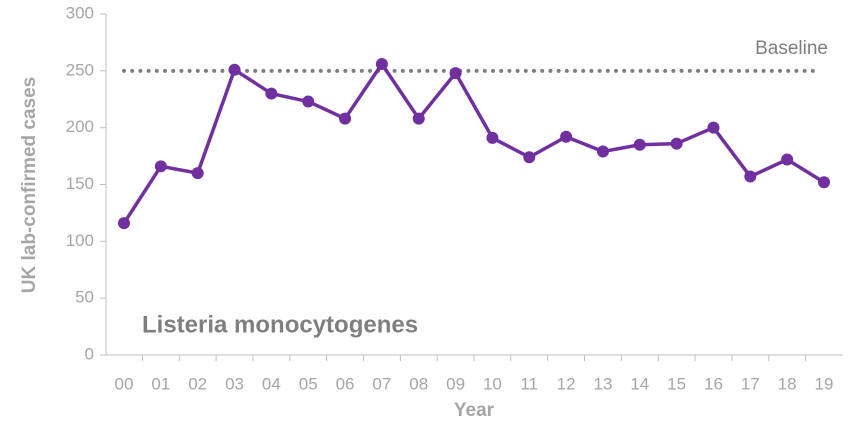 This screenshot has height=424, width=850. I want to click on x-tick-label: 03, so click(234, 383).